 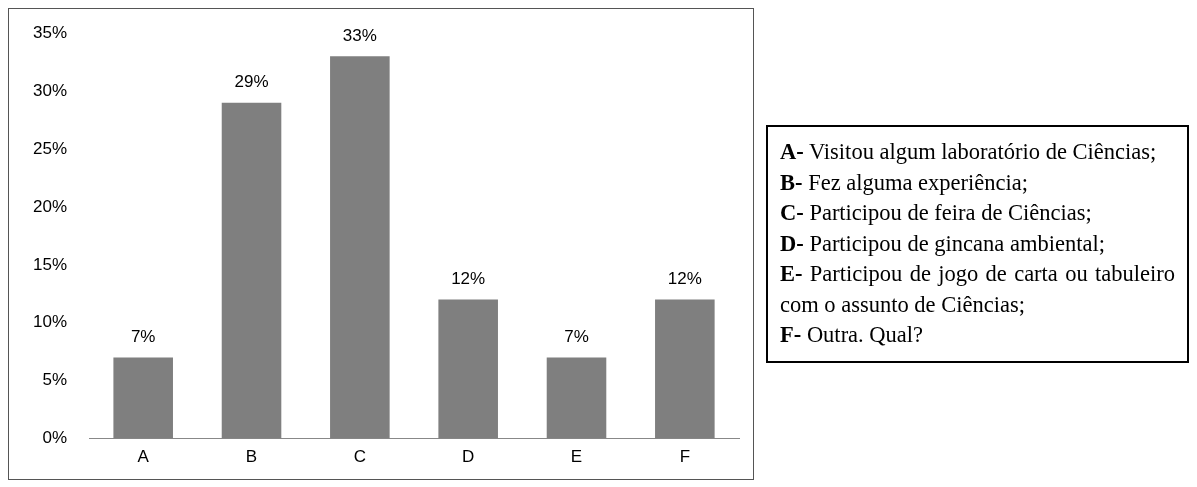 I want to click on y-tick-label: 10%, so click(x=50, y=322).